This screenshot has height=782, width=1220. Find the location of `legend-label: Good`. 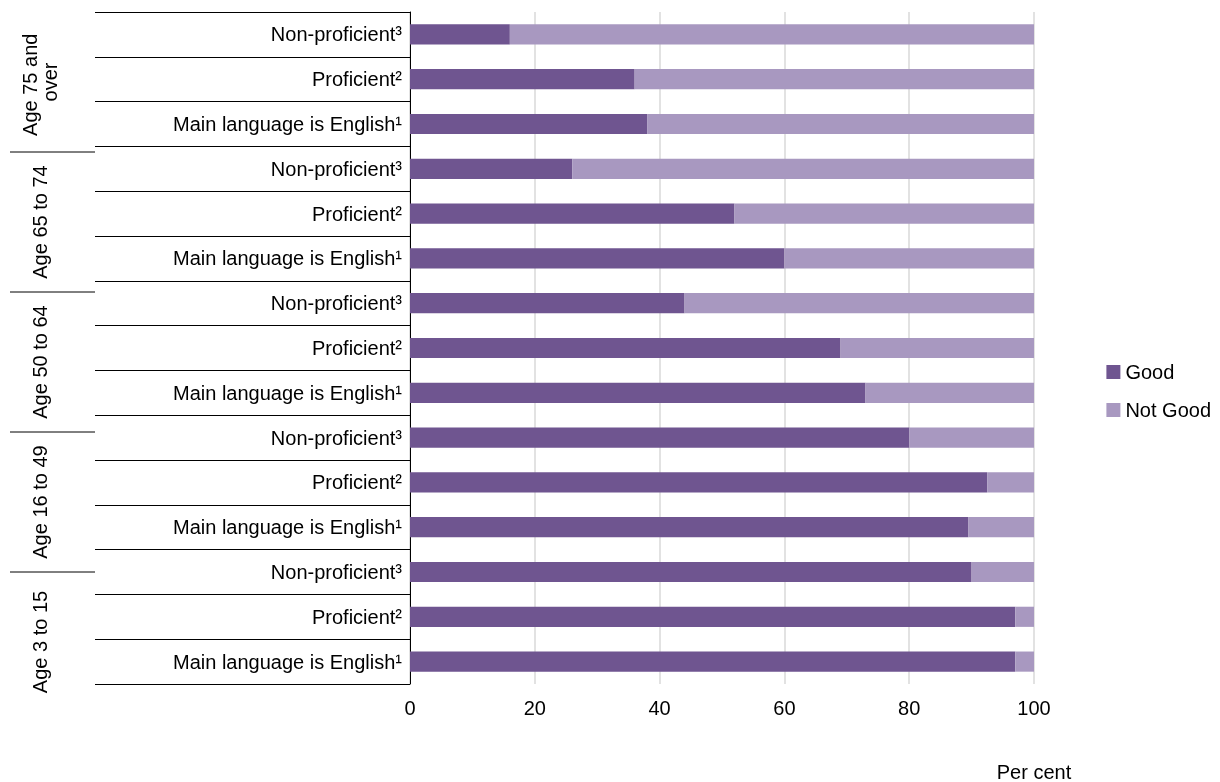

legend-label: Good is located at coordinates (1150, 372).